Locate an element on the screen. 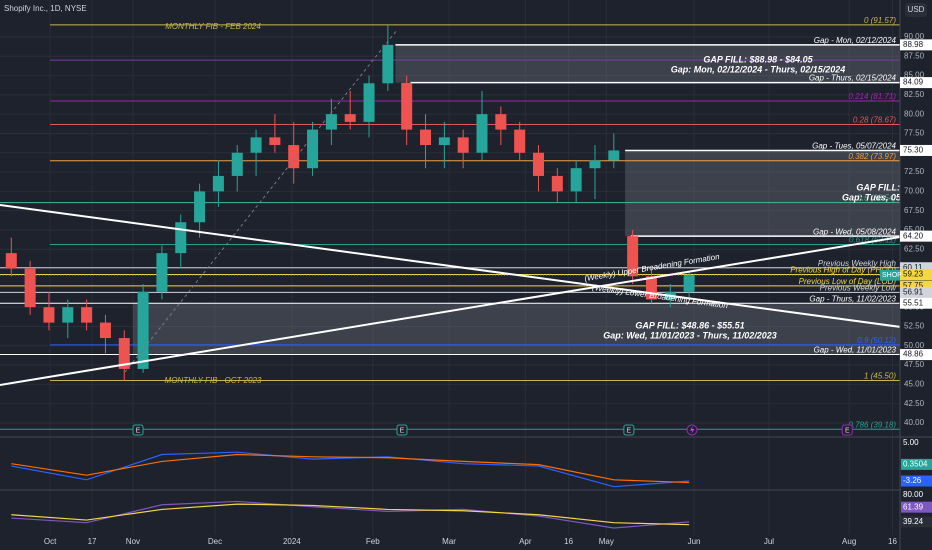 The image size is (932, 550). level-label: 0.786 (39.18) is located at coordinates (872, 424).